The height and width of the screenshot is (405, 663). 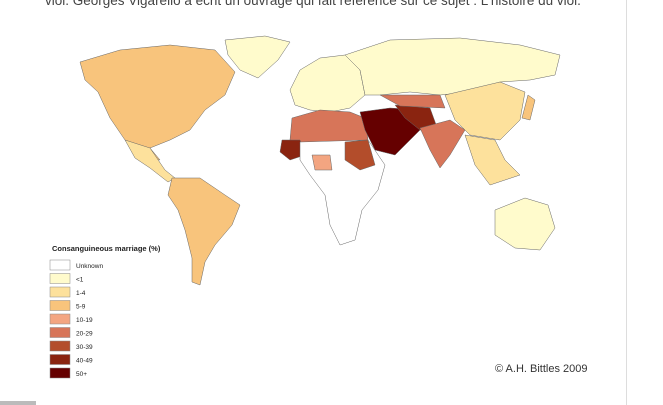 What do you see at coordinates (106, 248) in the screenshot?
I see `legend-title: Consanguineous marriage (%)` at bounding box center [106, 248].